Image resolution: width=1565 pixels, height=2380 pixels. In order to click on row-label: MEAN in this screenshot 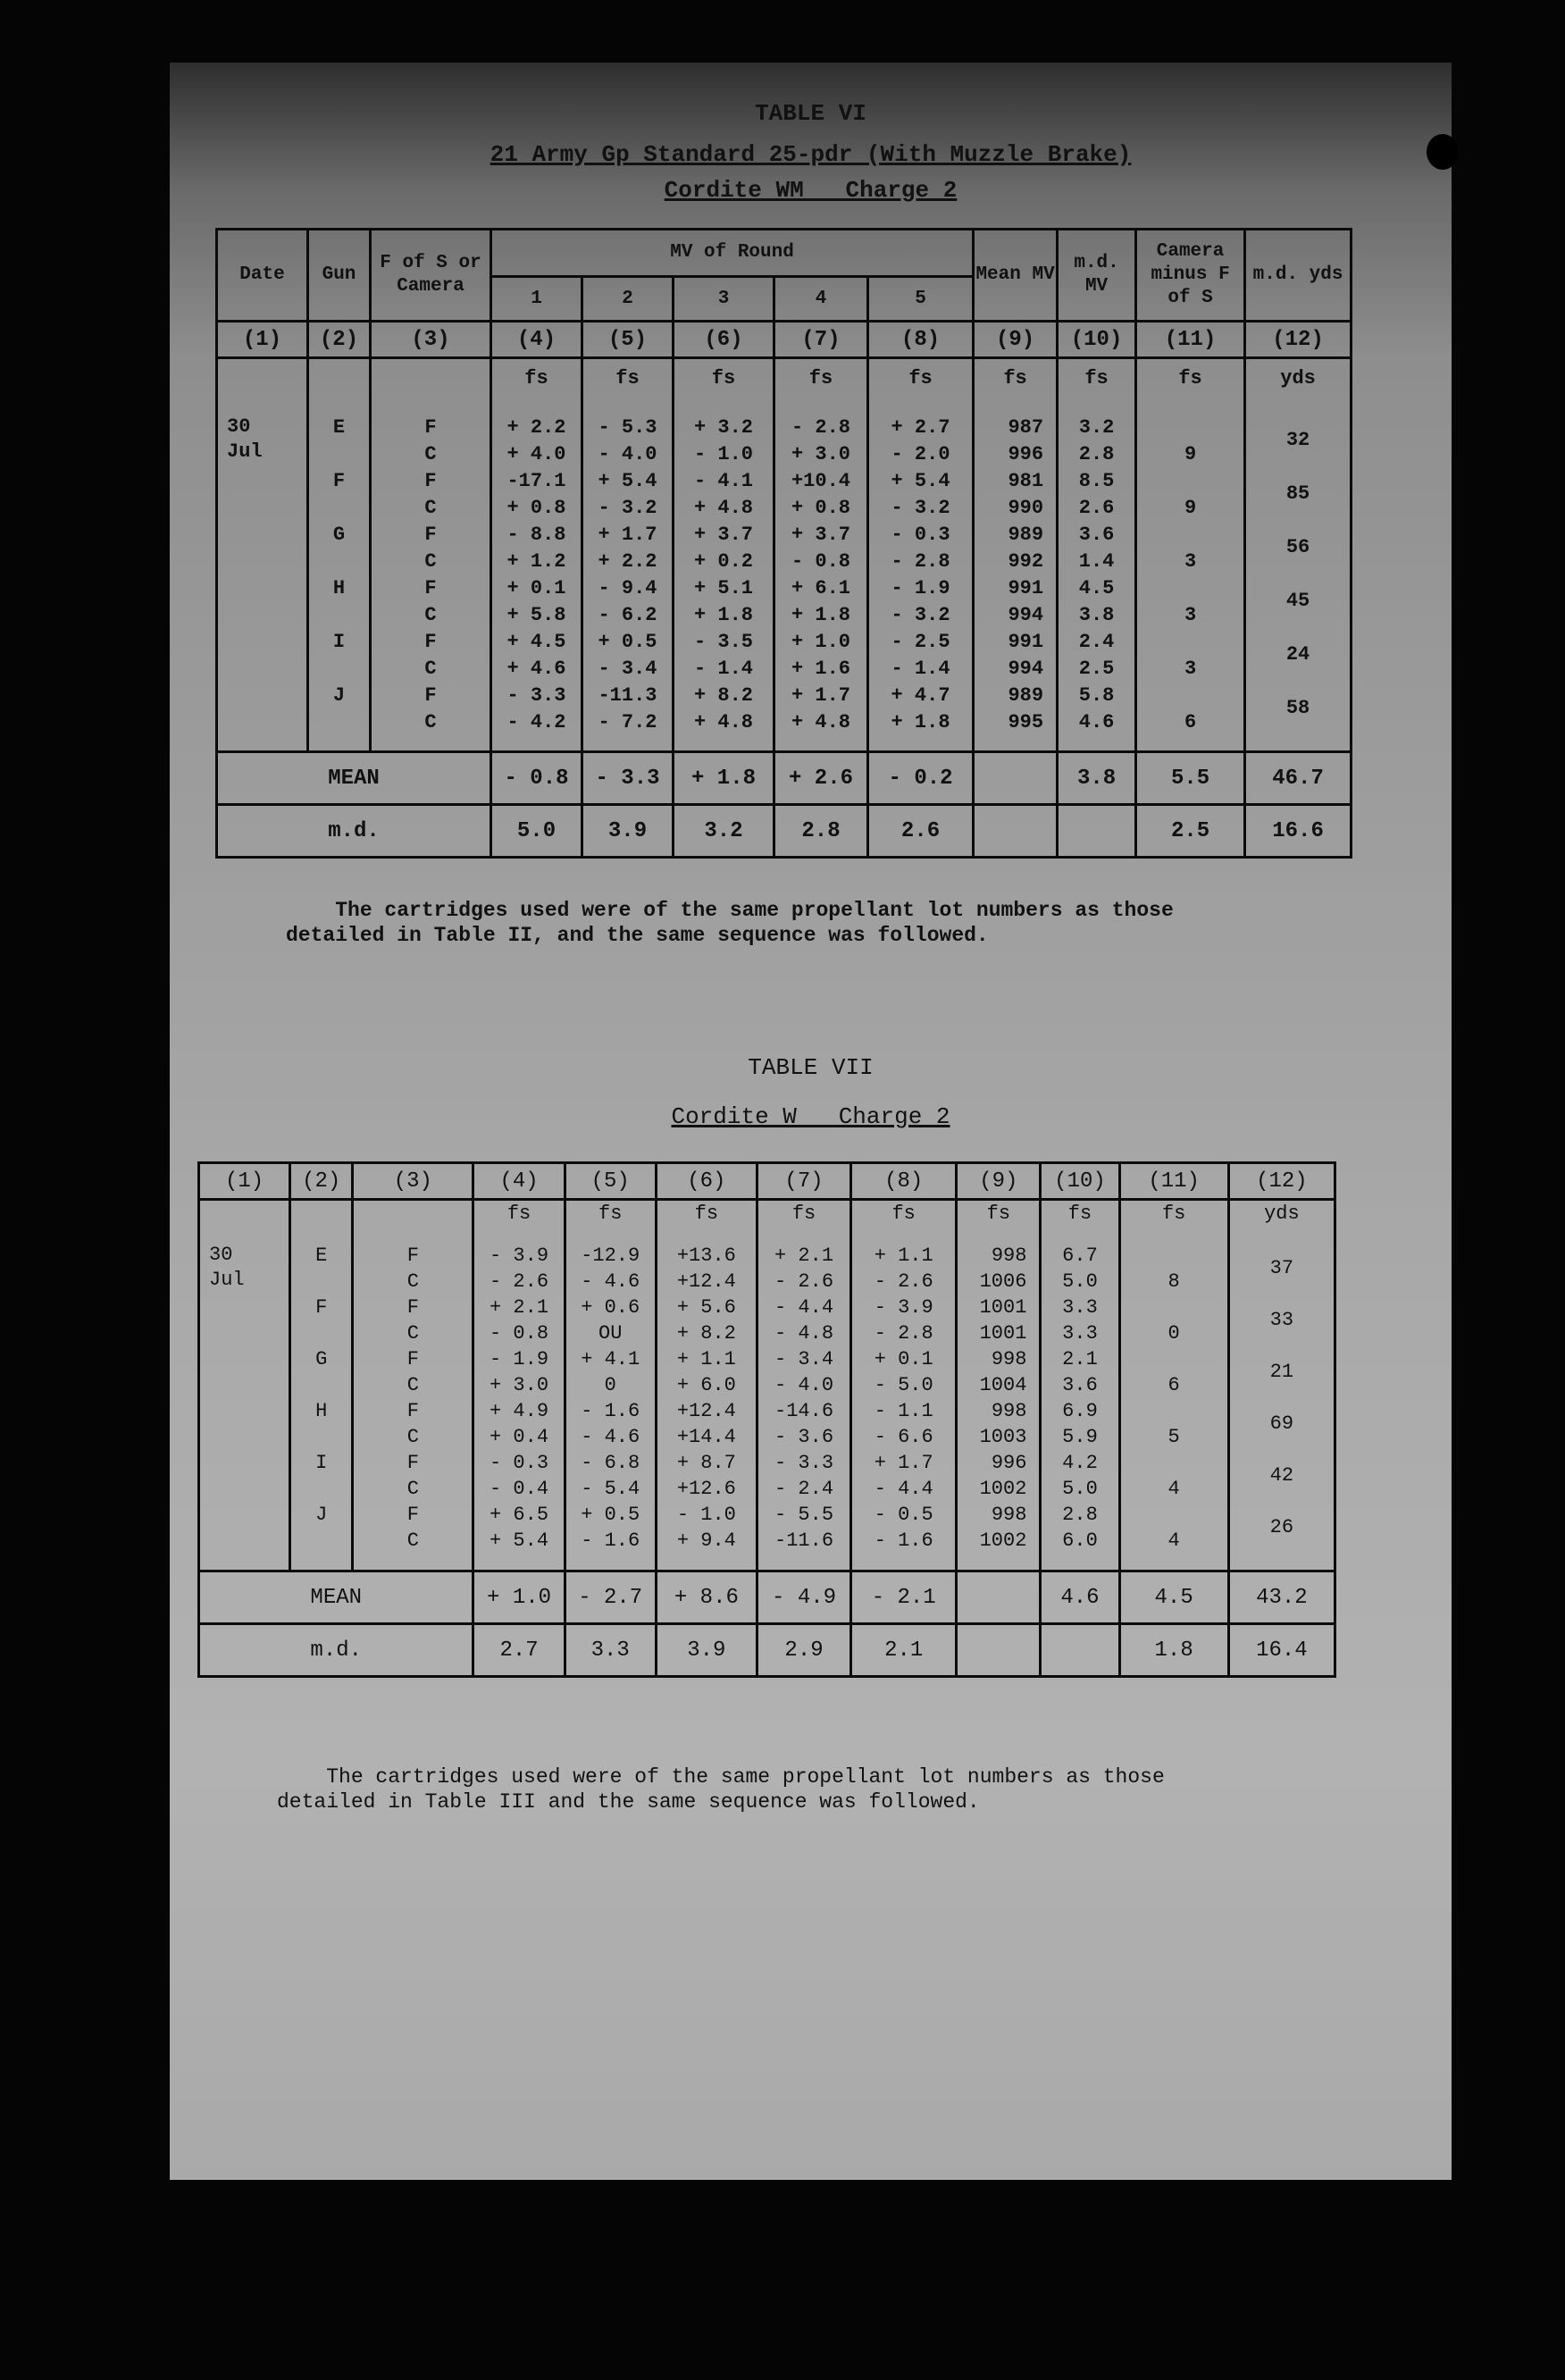, I will do `click(336, 1598)`.